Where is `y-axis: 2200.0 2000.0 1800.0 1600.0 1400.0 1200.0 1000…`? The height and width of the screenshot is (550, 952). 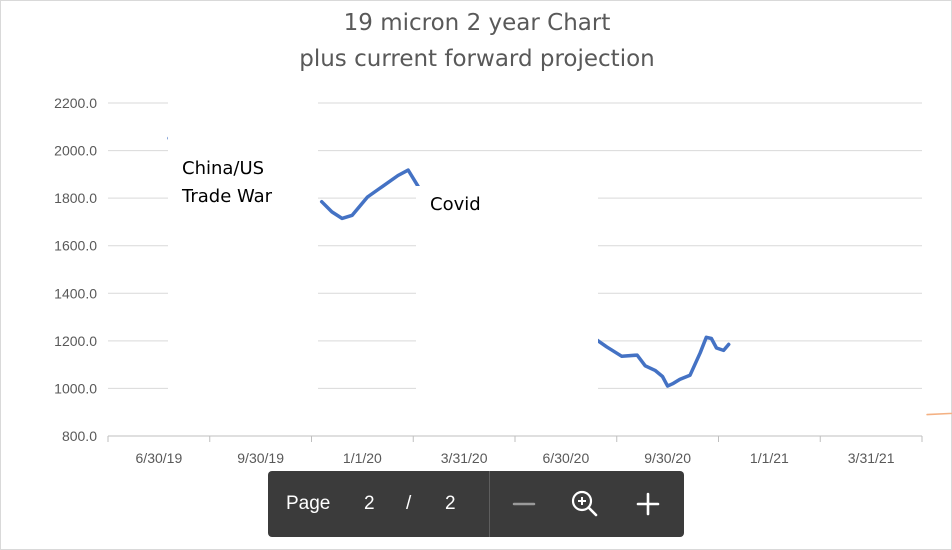 y-axis: 2200.0 2000.0 1800.0 1600.0 1400.0 1200.0 1000… is located at coordinates (75, 269).